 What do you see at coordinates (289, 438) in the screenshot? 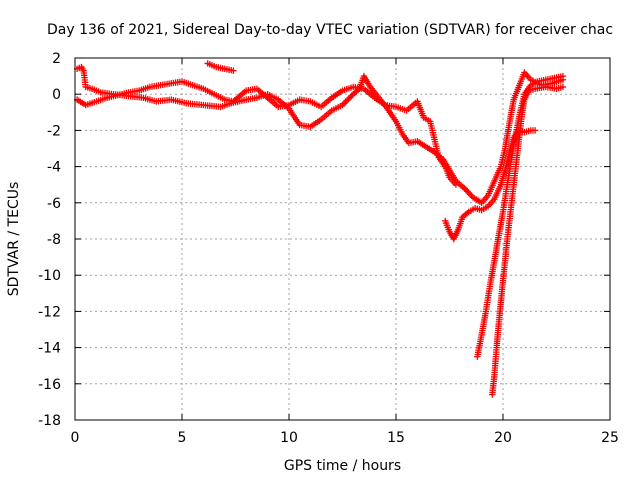
I see `x-tick-label: 10` at bounding box center [289, 438].